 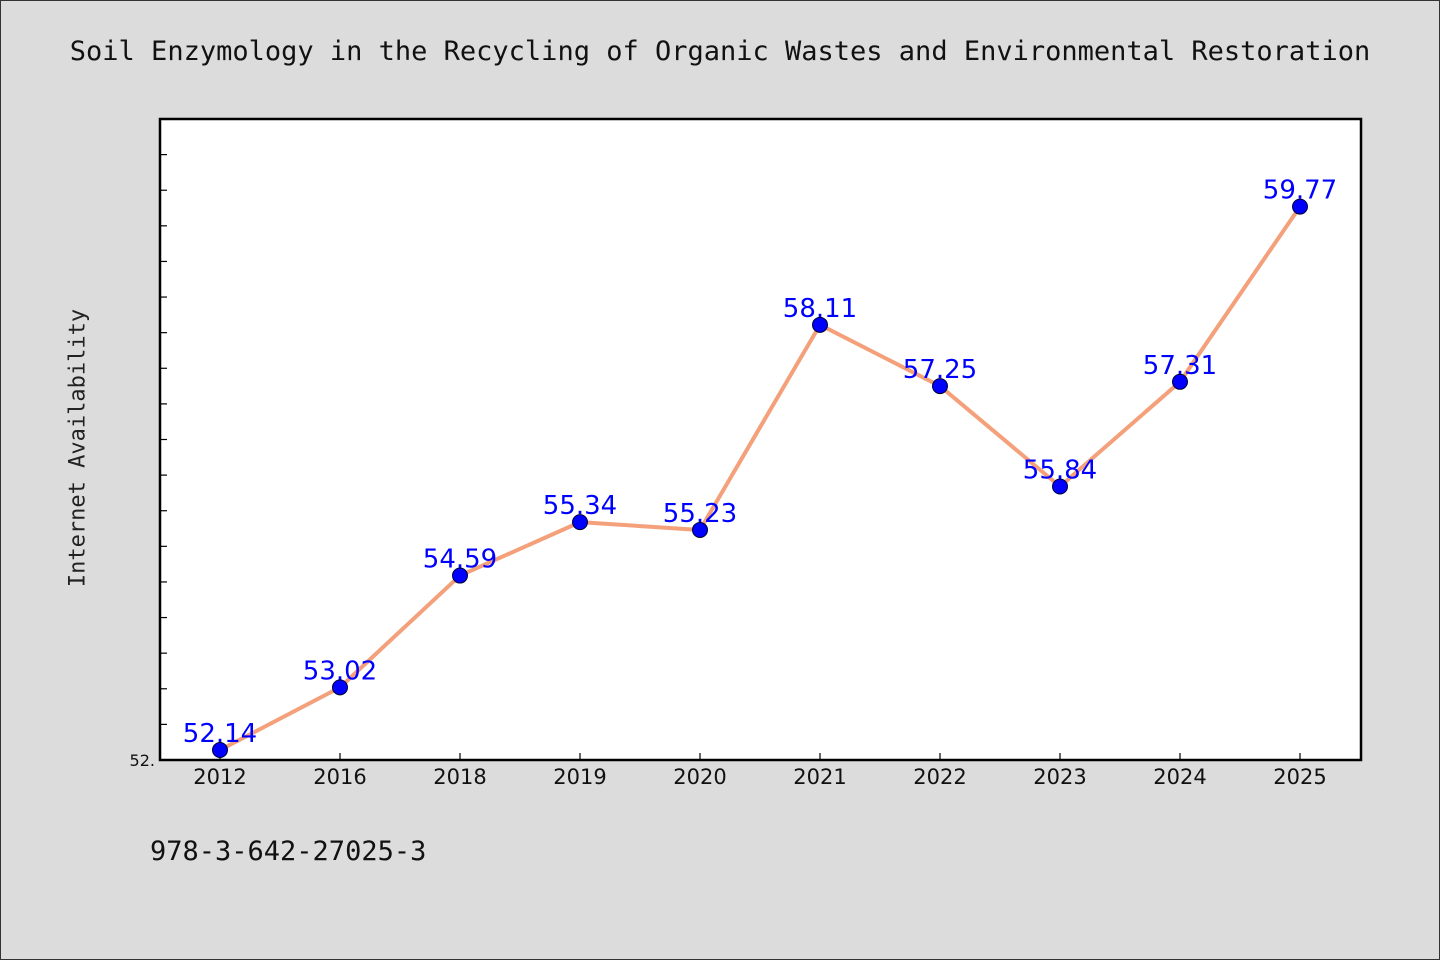 I want to click on x-tick-label: 2024, so click(x=1179, y=777).